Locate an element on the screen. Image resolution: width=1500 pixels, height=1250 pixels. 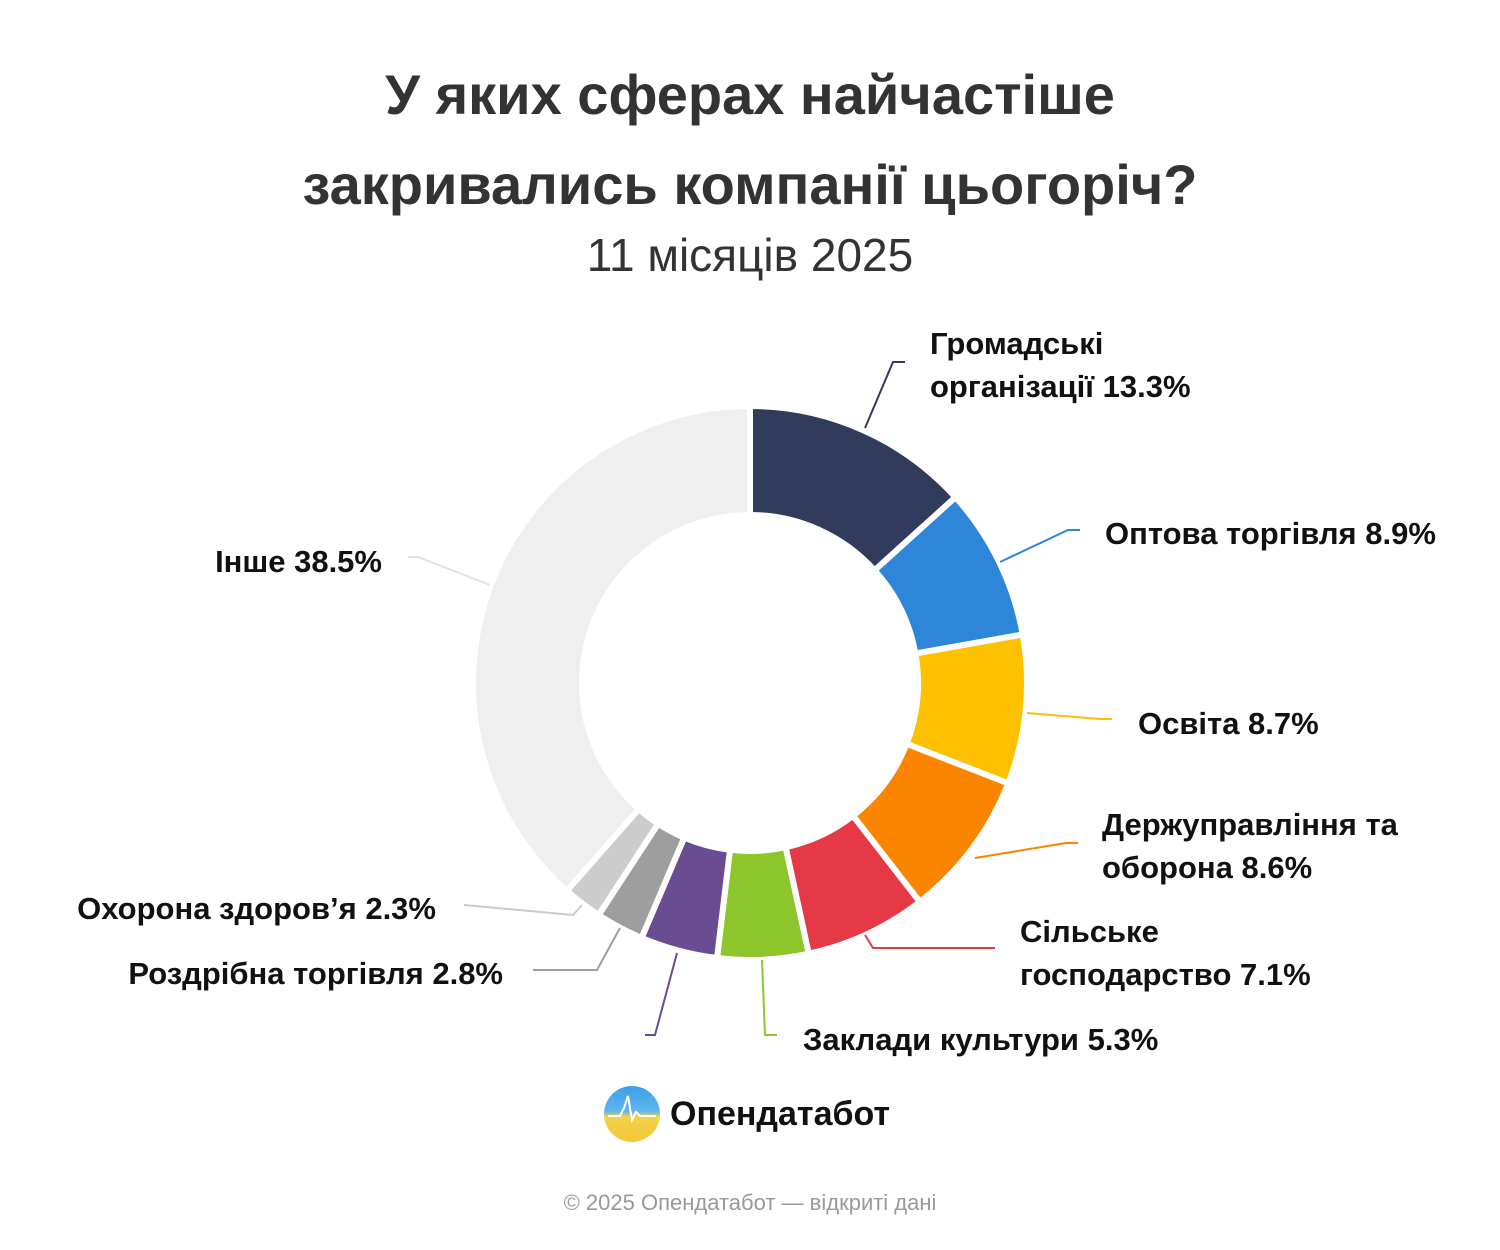
footer-copyright: © 2025 Опендатабот — відкриті дані is located at coordinates (750, 1202).